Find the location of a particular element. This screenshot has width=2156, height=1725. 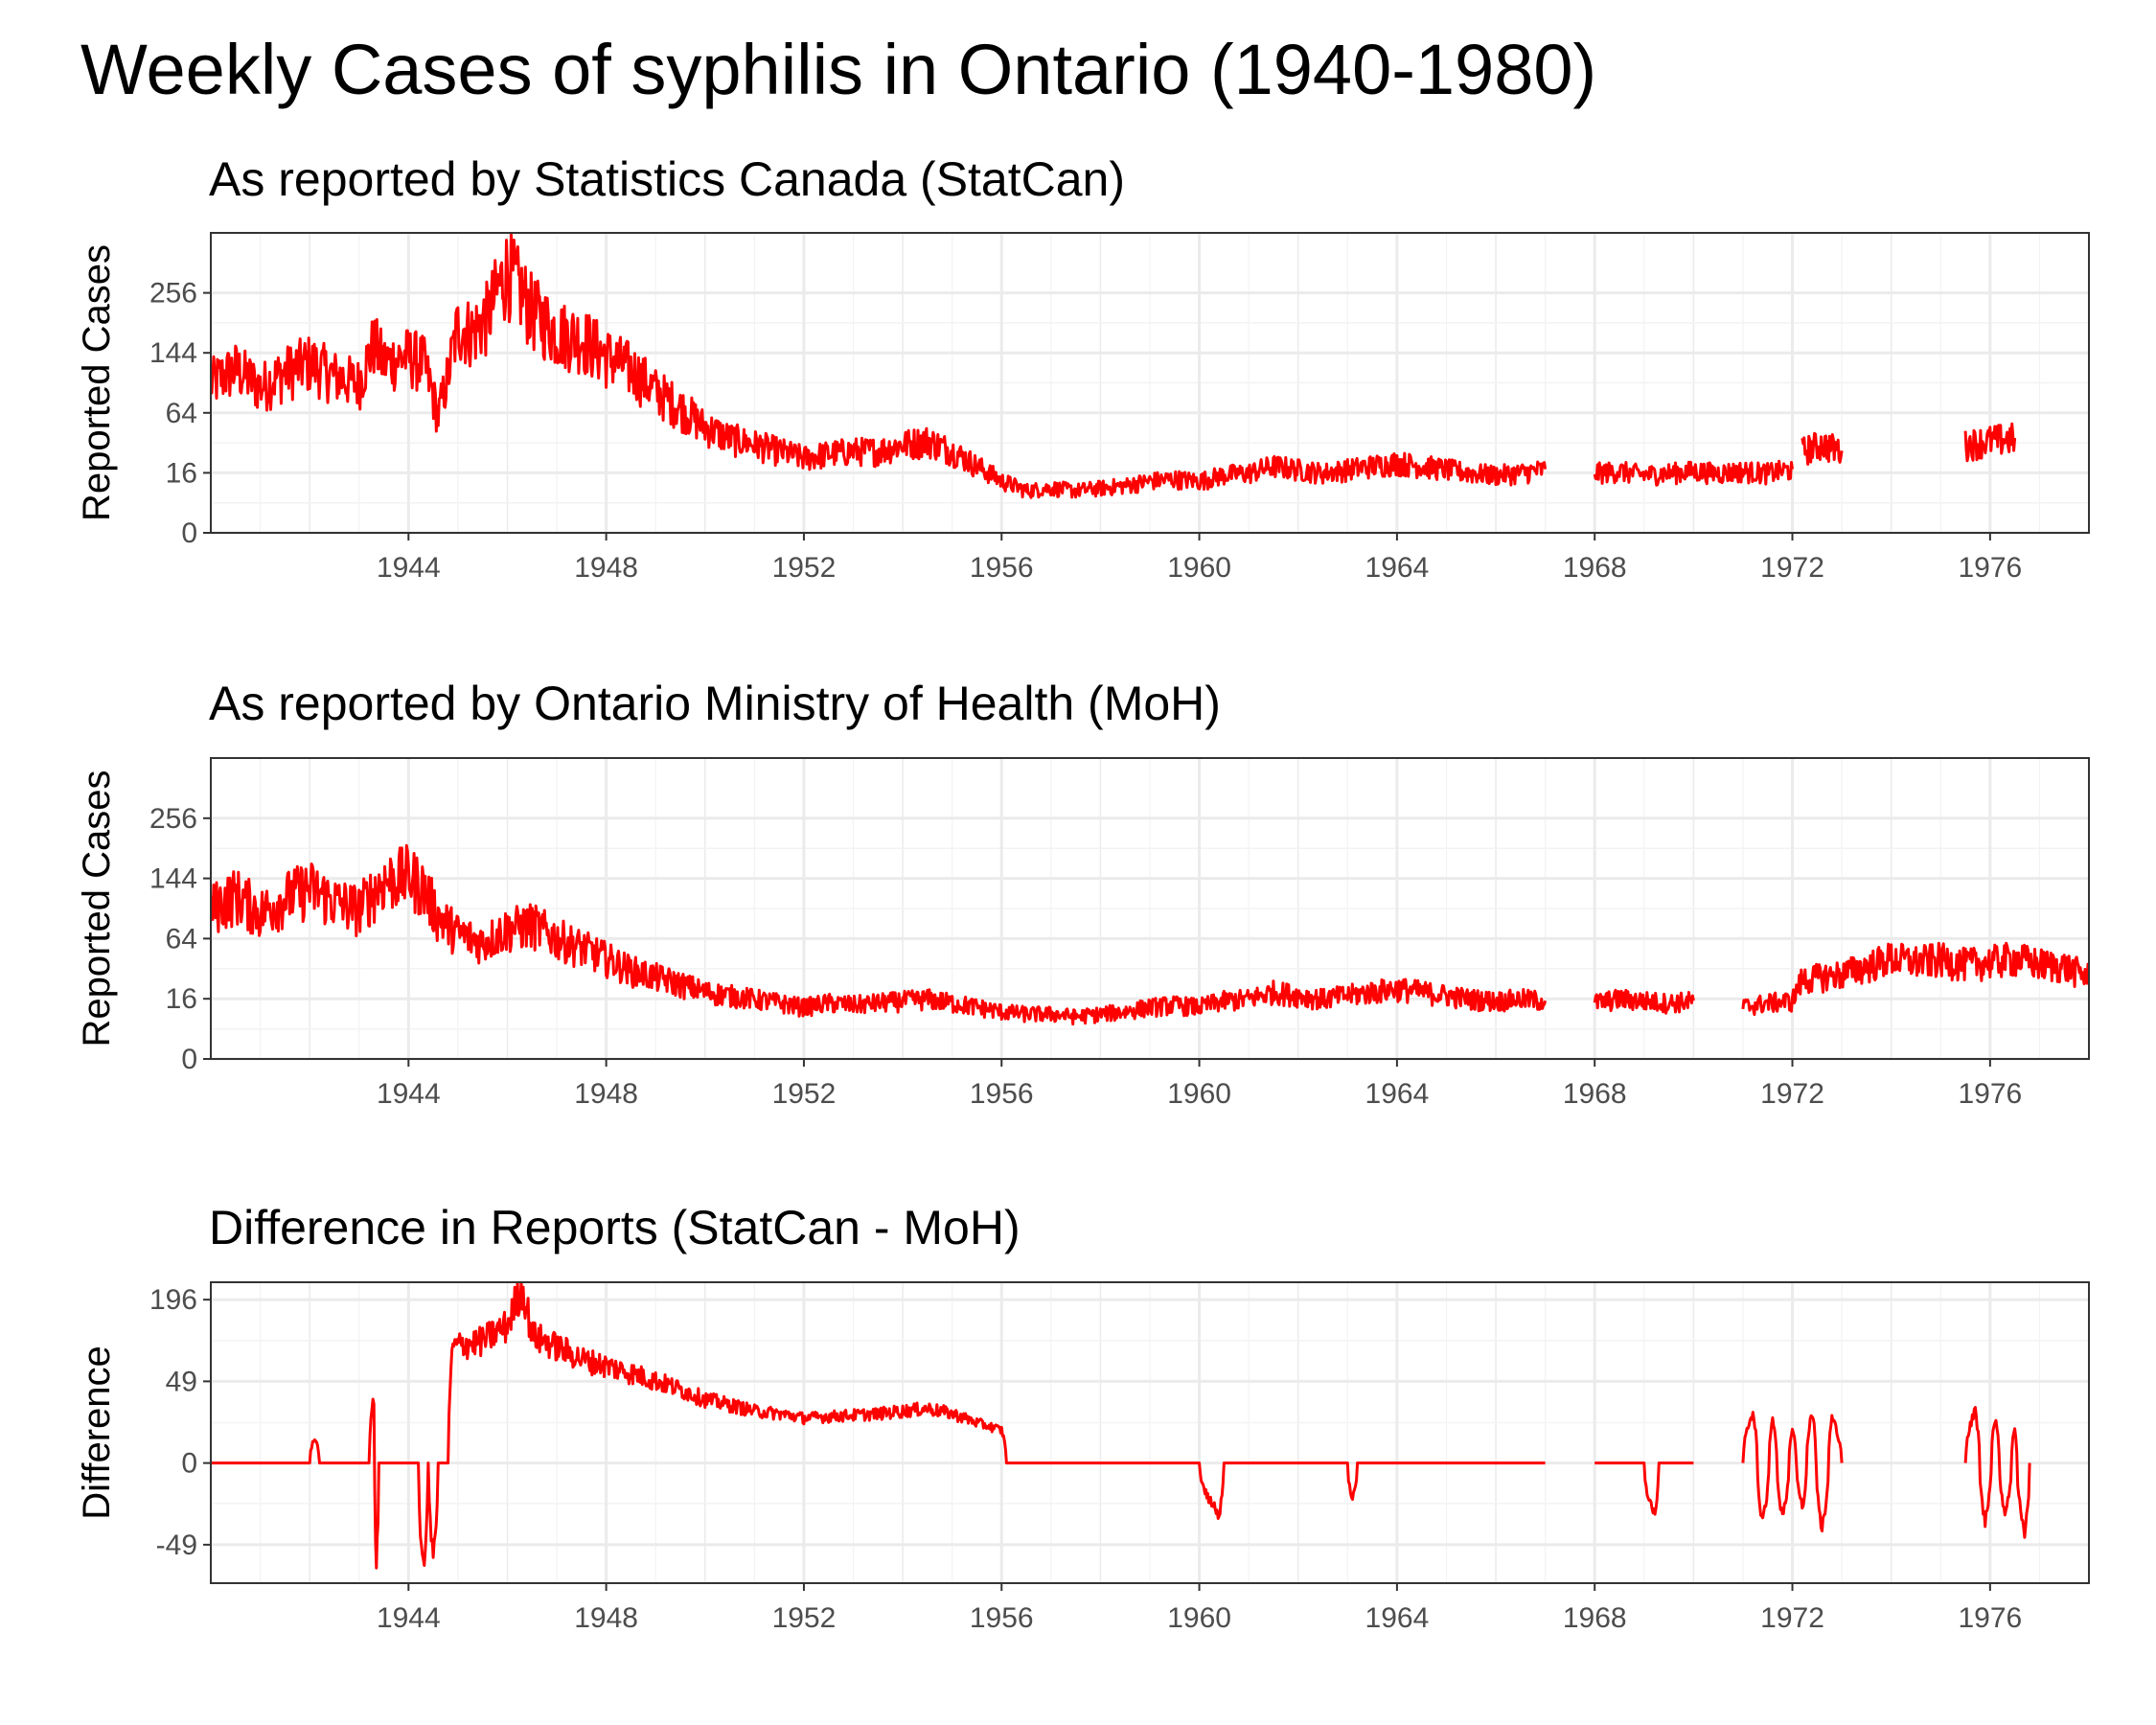

y-tick-label: 49 is located at coordinates (181, 1381).